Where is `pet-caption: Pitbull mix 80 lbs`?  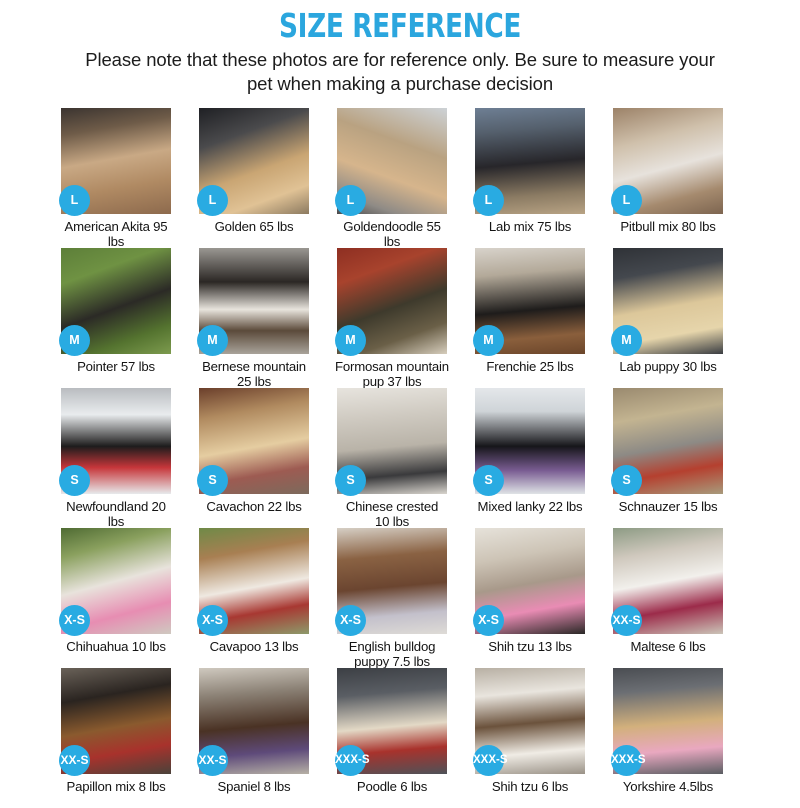
pet-caption: Pitbull mix 80 lbs is located at coordinates (668, 226).